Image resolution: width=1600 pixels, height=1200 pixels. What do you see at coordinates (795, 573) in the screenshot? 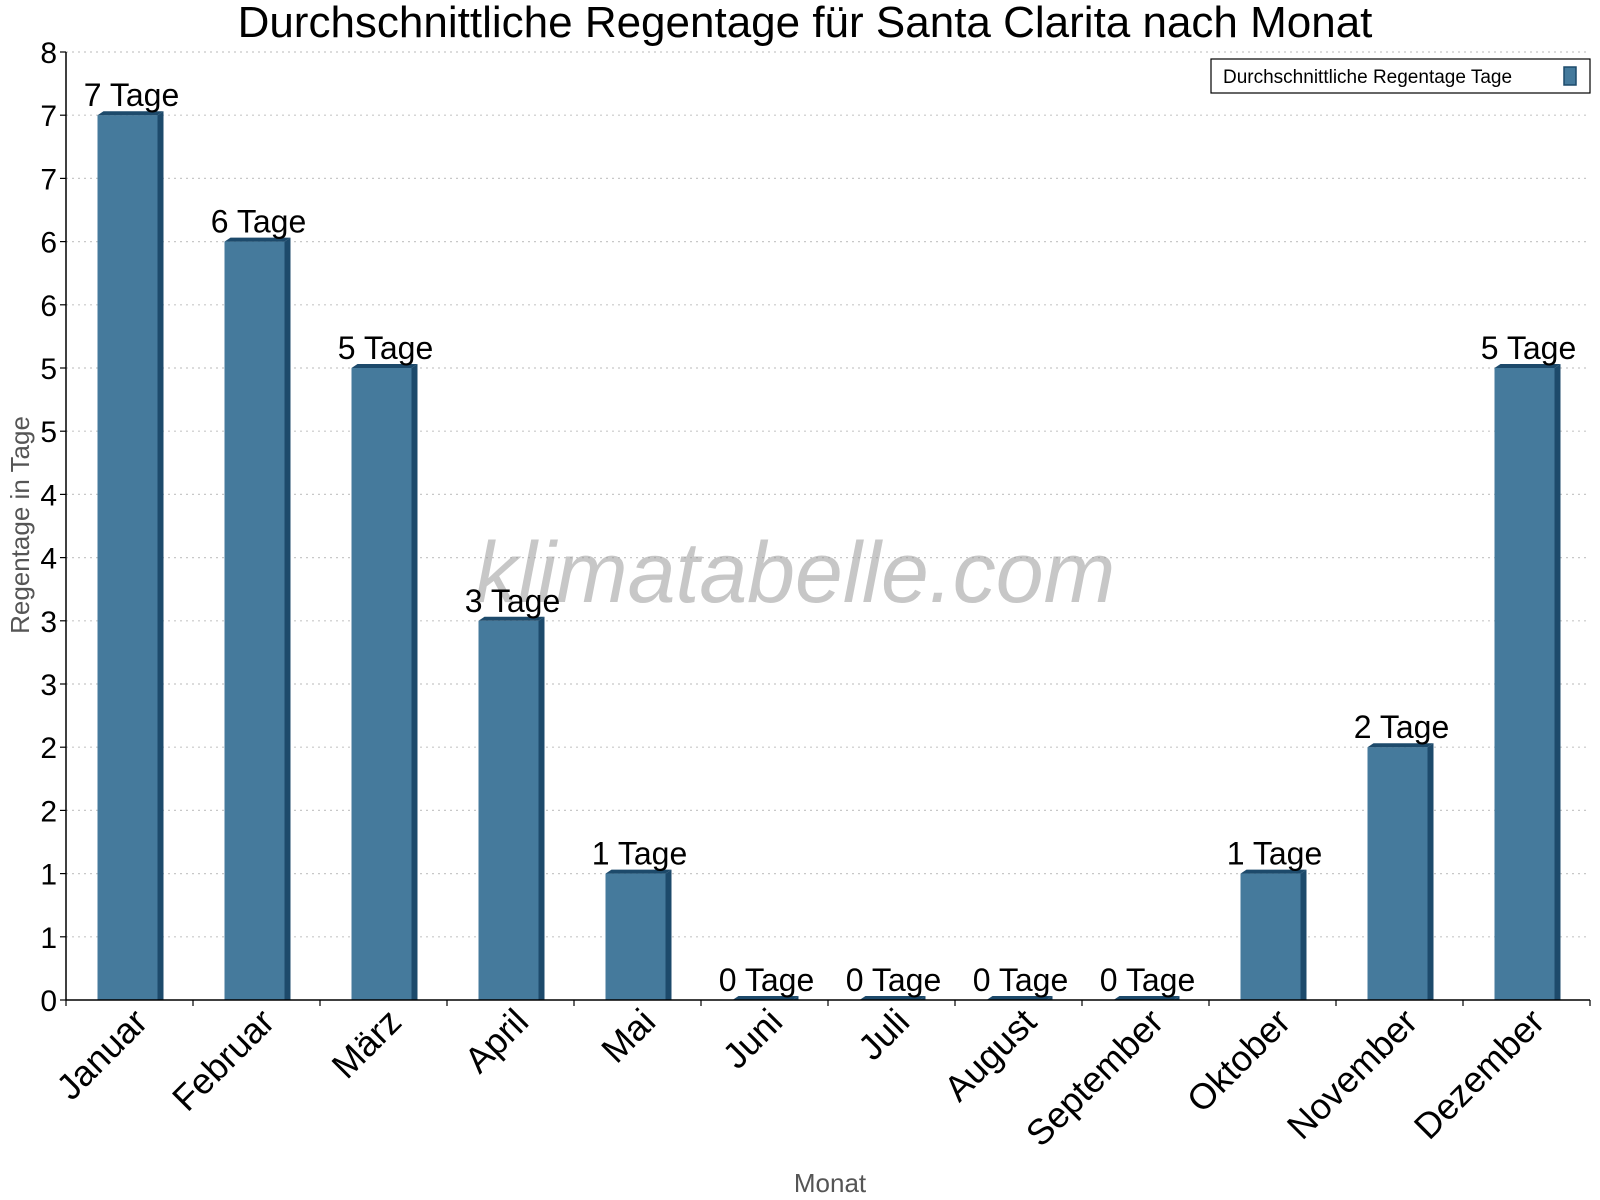
I see `watermark: klimatabelle.com` at bounding box center [795, 573].